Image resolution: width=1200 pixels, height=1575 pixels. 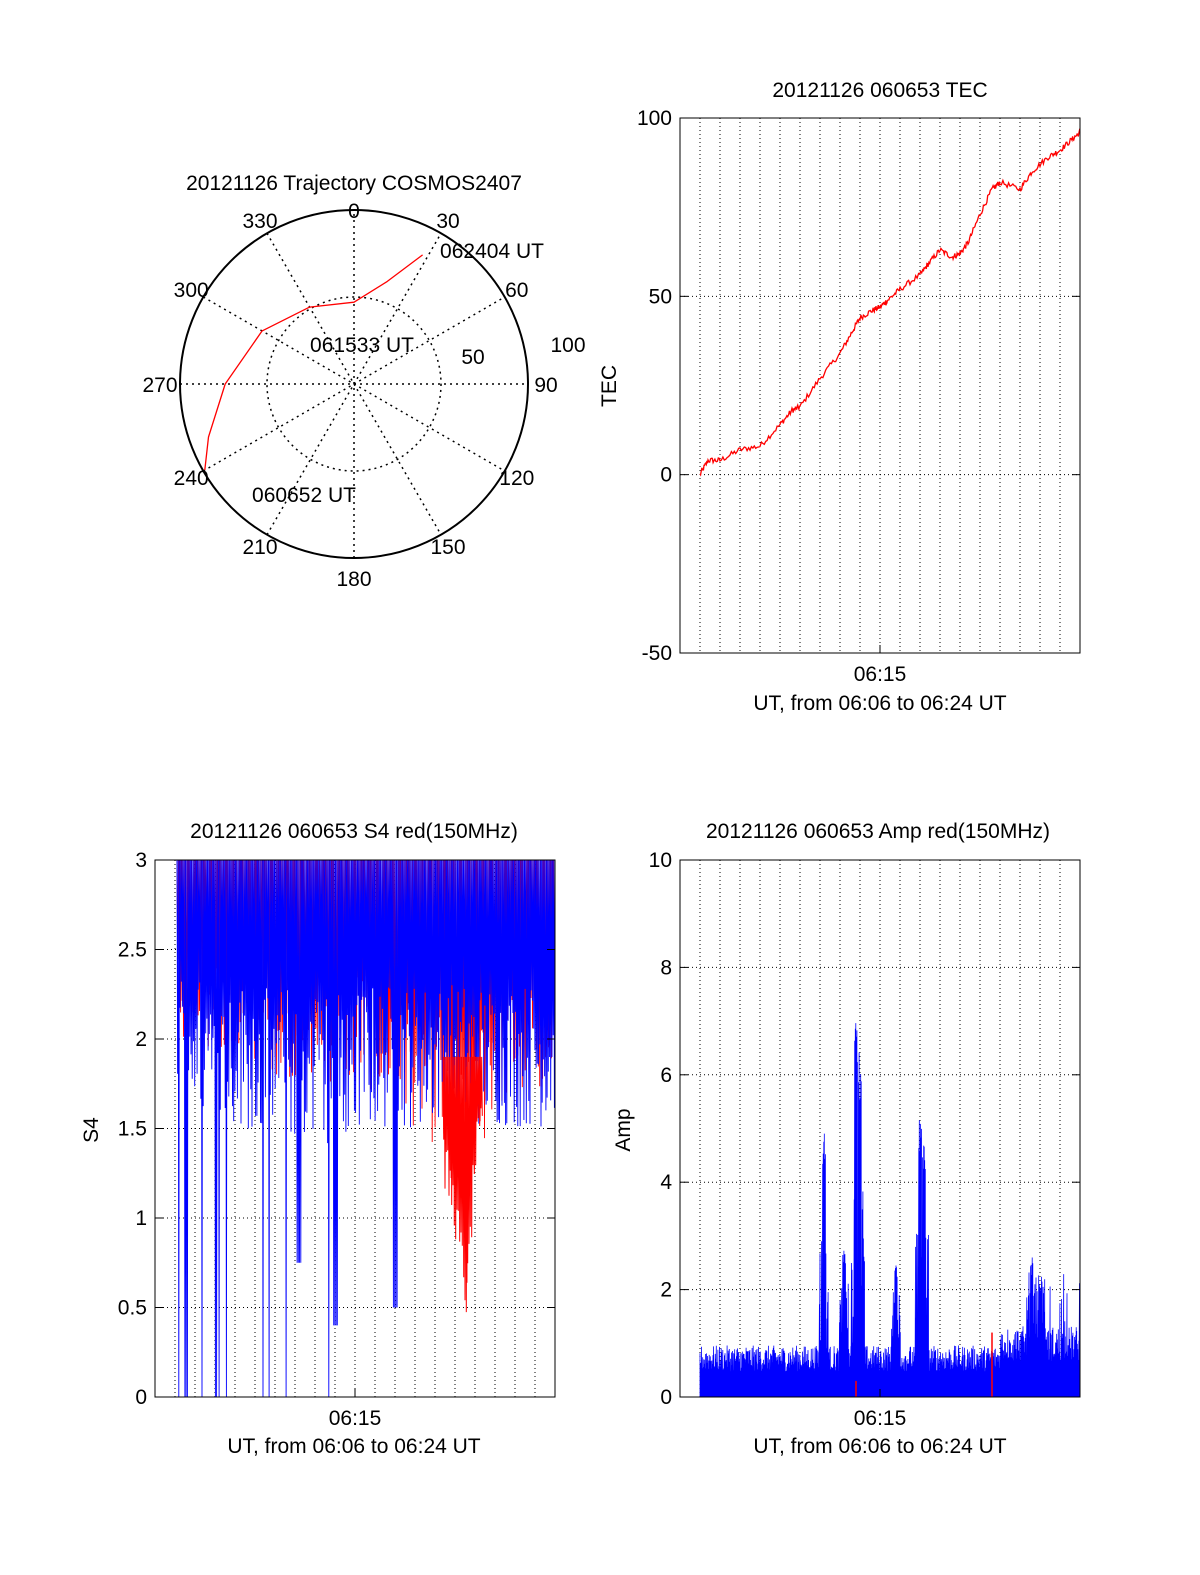 I want to click on s4-y-ticks: 0 0.5 1 1.5 2 2.5 3, so click(x=336, y=1129).